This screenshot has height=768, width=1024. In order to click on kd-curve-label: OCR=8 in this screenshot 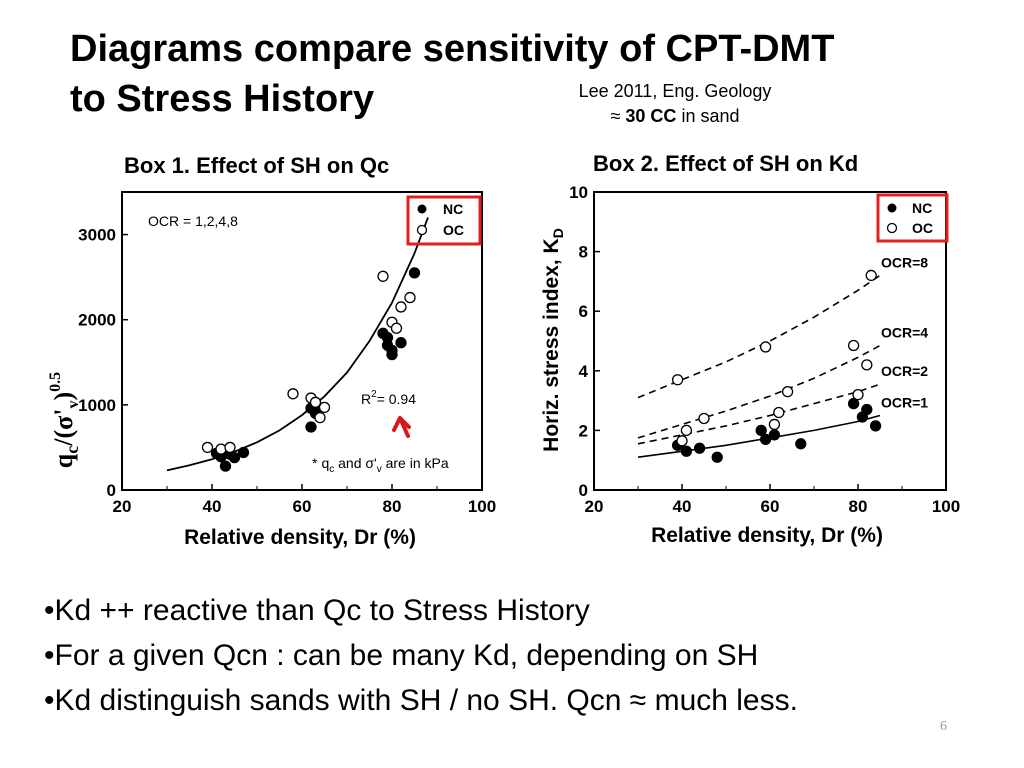, I will do `click(904, 262)`.